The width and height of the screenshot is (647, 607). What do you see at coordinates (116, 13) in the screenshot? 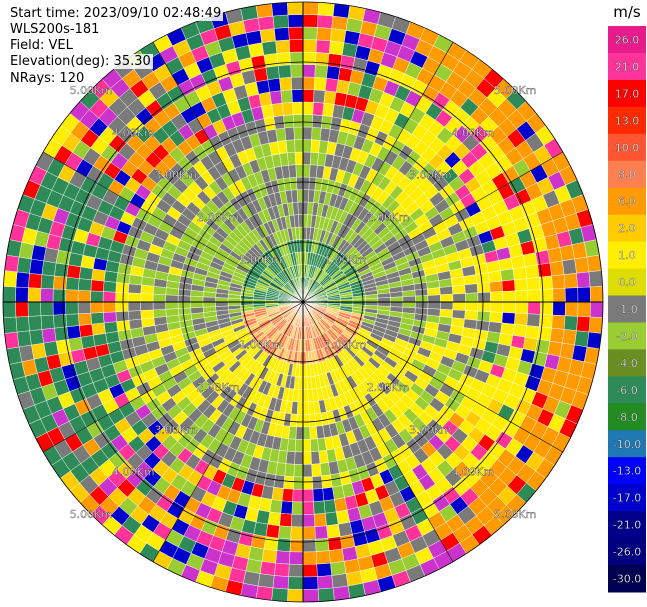
I see `start-time: Start time: 2023/09/10 02:48:49` at bounding box center [116, 13].